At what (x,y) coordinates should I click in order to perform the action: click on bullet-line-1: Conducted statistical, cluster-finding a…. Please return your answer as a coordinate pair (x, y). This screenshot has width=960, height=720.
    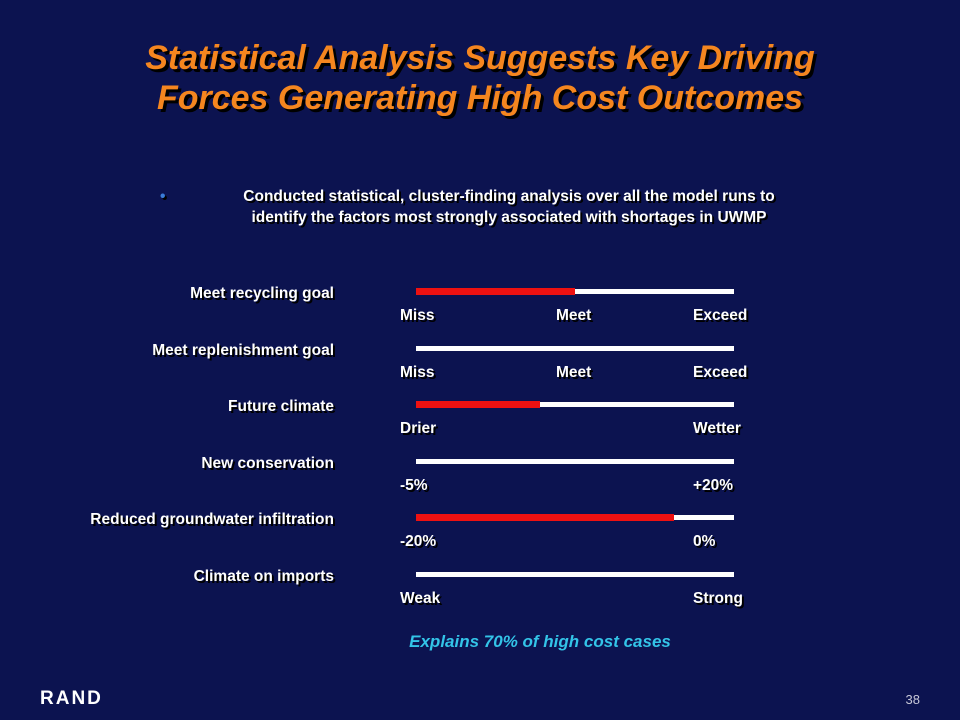
    Looking at the image, I should click on (509, 196).